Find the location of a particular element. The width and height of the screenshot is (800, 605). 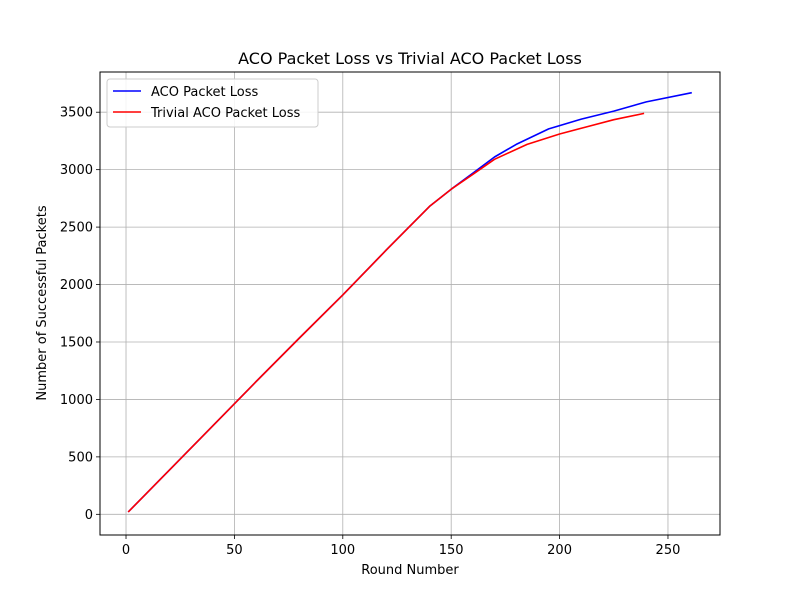

y-axis-label: Number of Successful Packets is located at coordinates (42, 302).